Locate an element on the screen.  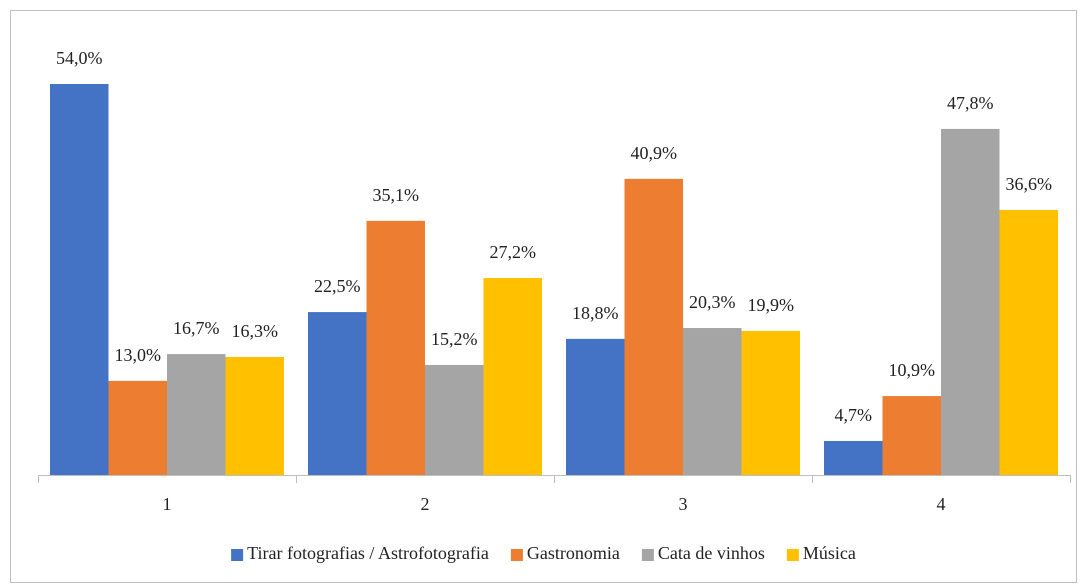
data-label: 22,5% is located at coordinates (337, 286).